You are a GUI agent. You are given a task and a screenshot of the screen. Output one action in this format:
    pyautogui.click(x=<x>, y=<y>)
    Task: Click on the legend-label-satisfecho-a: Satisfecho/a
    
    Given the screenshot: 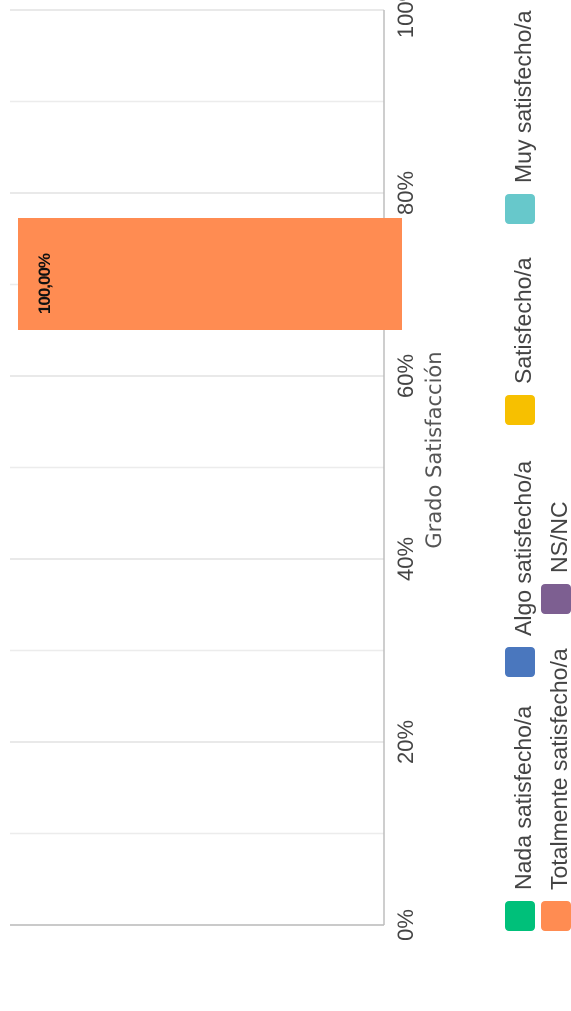 What is the action you would take?
    pyautogui.click(x=523, y=320)
    